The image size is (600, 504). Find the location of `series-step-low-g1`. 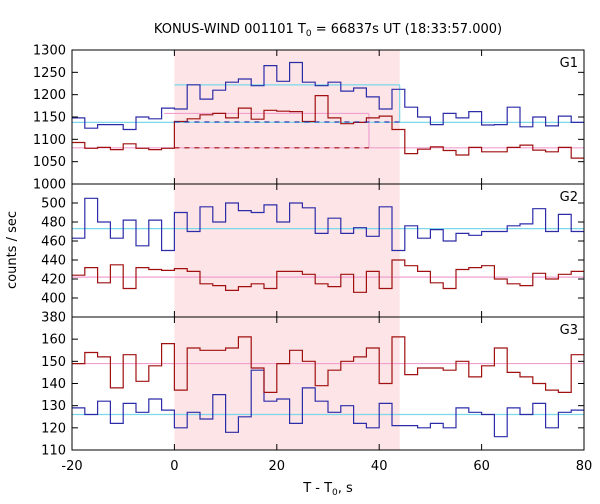

series-step-low-g1 is located at coordinates (328, 127).